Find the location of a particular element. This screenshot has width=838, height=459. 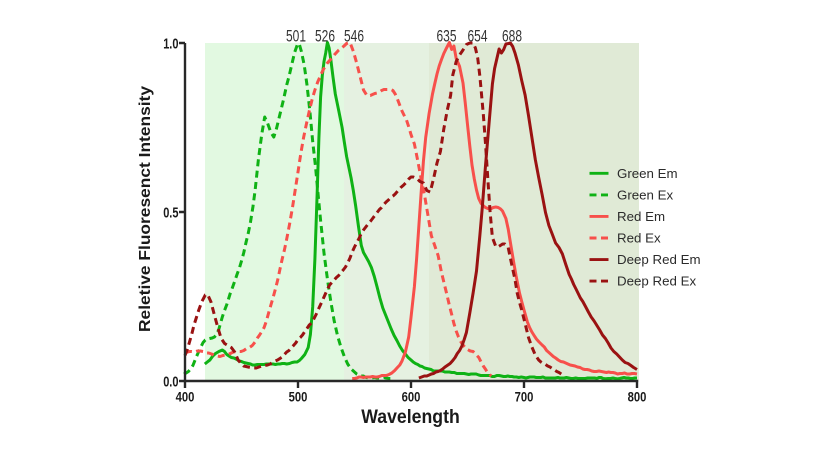

svg-text: 526 is located at coordinates (325, 36).